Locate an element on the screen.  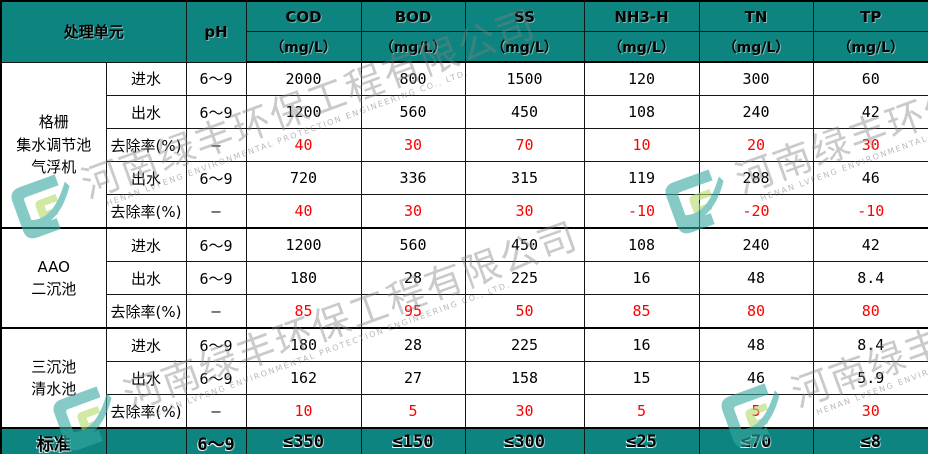
header-nh3h: NH3-H is located at coordinates (641, 16).